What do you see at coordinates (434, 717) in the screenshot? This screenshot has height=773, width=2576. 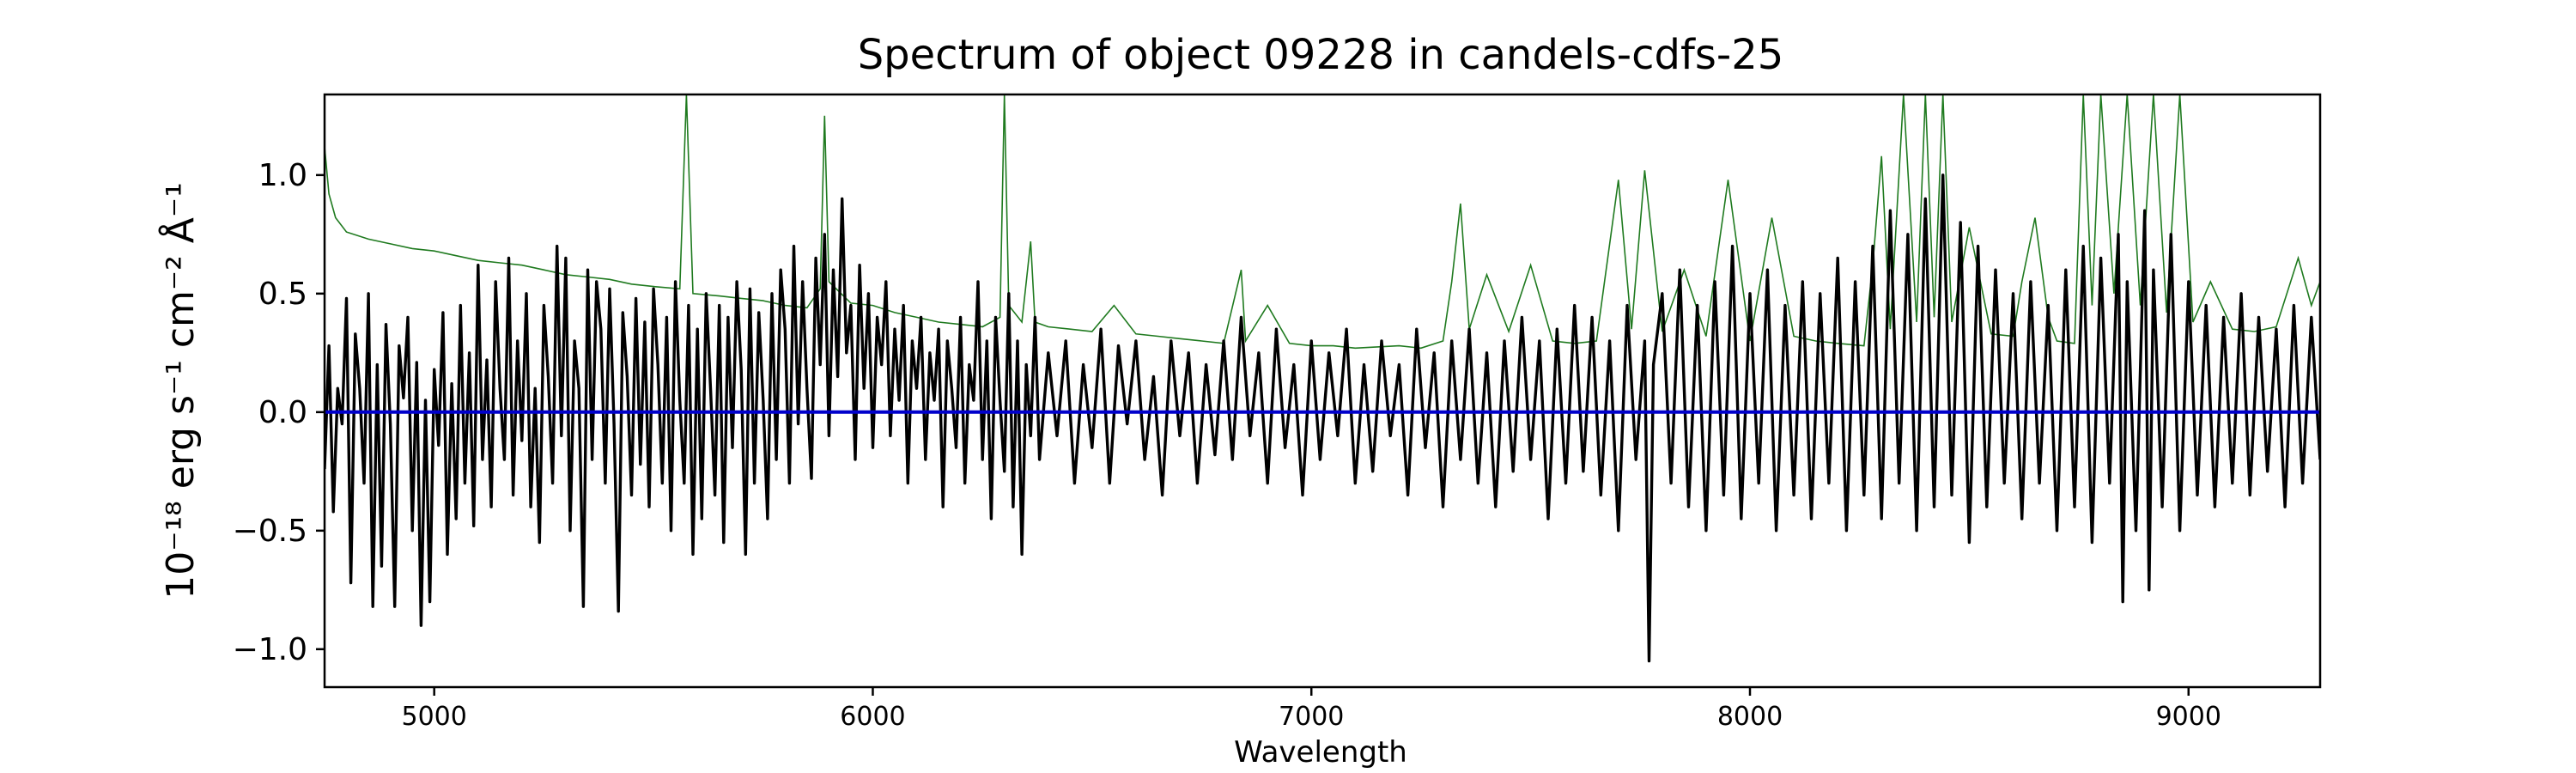 I see `x-tick-label: 5000` at bounding box center [434, 717].